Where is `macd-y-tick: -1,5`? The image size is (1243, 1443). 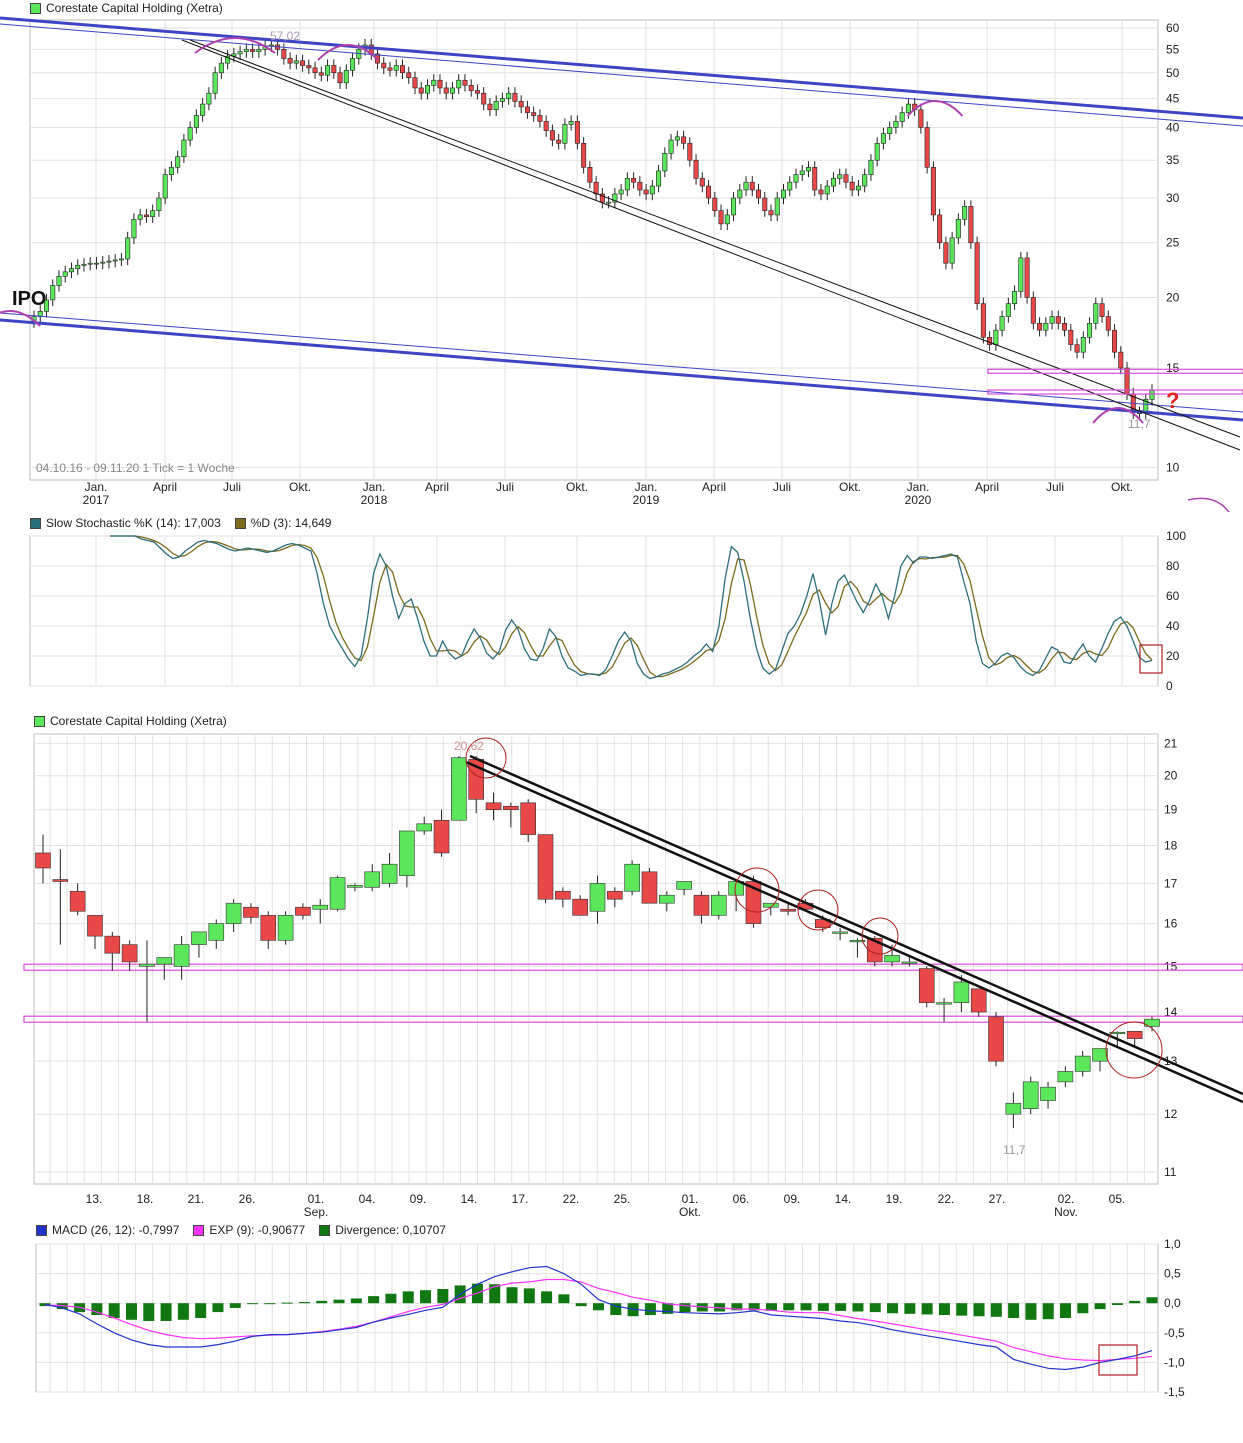
macd-y-tick: -1,5 is located at coordinates (1174, 1392).